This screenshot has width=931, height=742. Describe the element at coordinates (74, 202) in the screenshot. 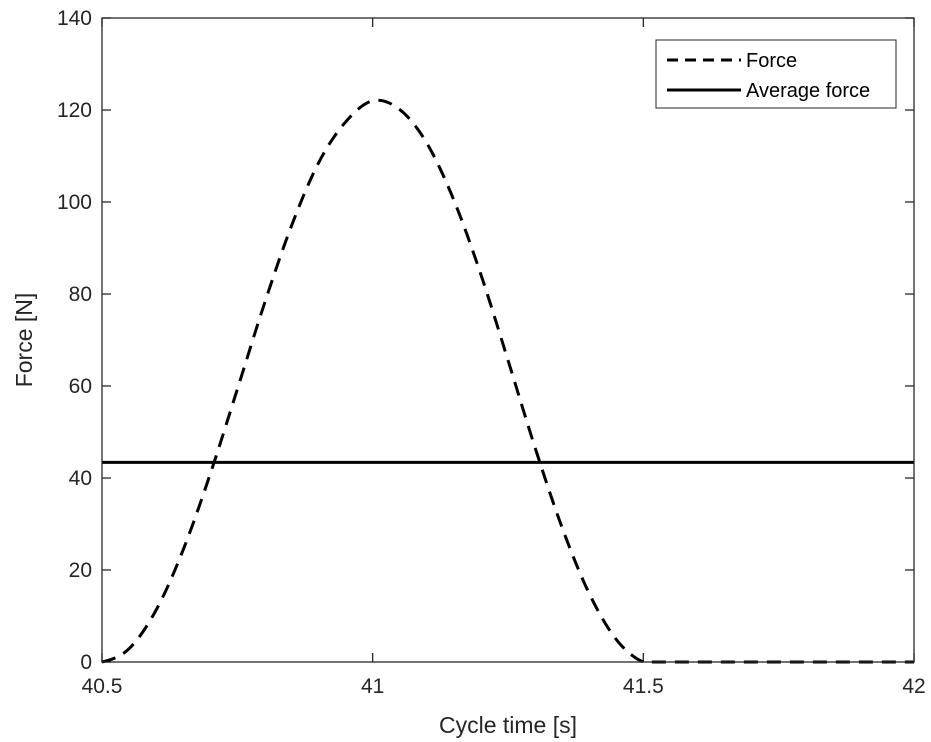

I see `y-tick-label: 100` at that location.